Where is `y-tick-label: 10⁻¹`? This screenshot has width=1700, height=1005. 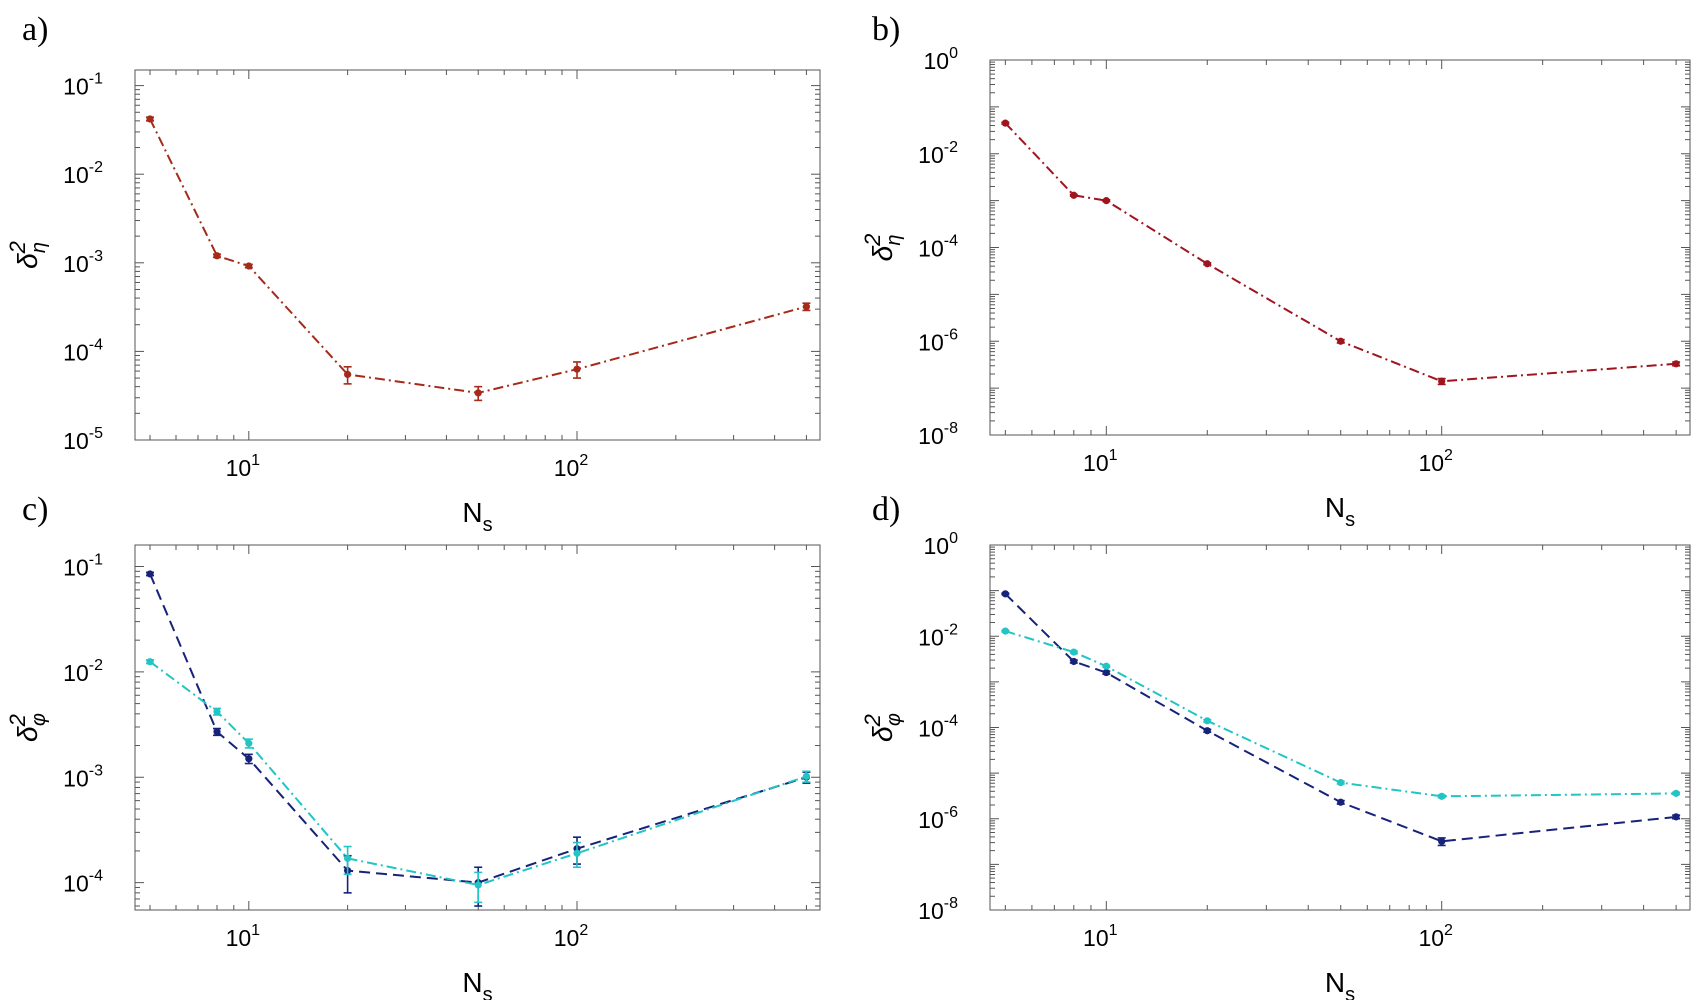 y-tick-label: 10⁻¹ is located at coordinates (83, 85).